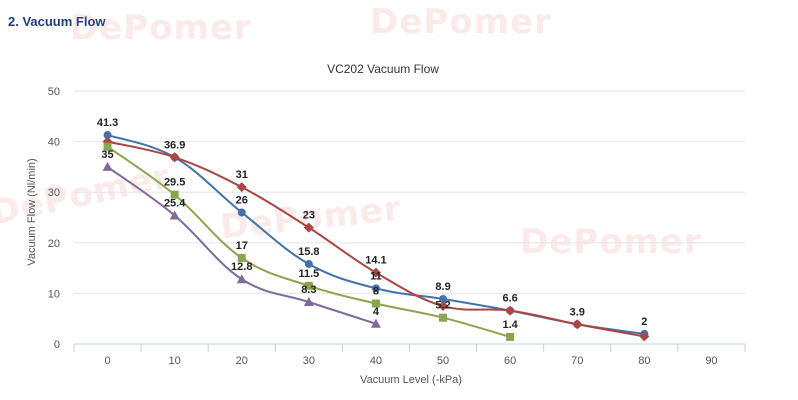 This screenshot has height=400, width=798. I want to click on x-tick-label: 0, so click(107, 361).